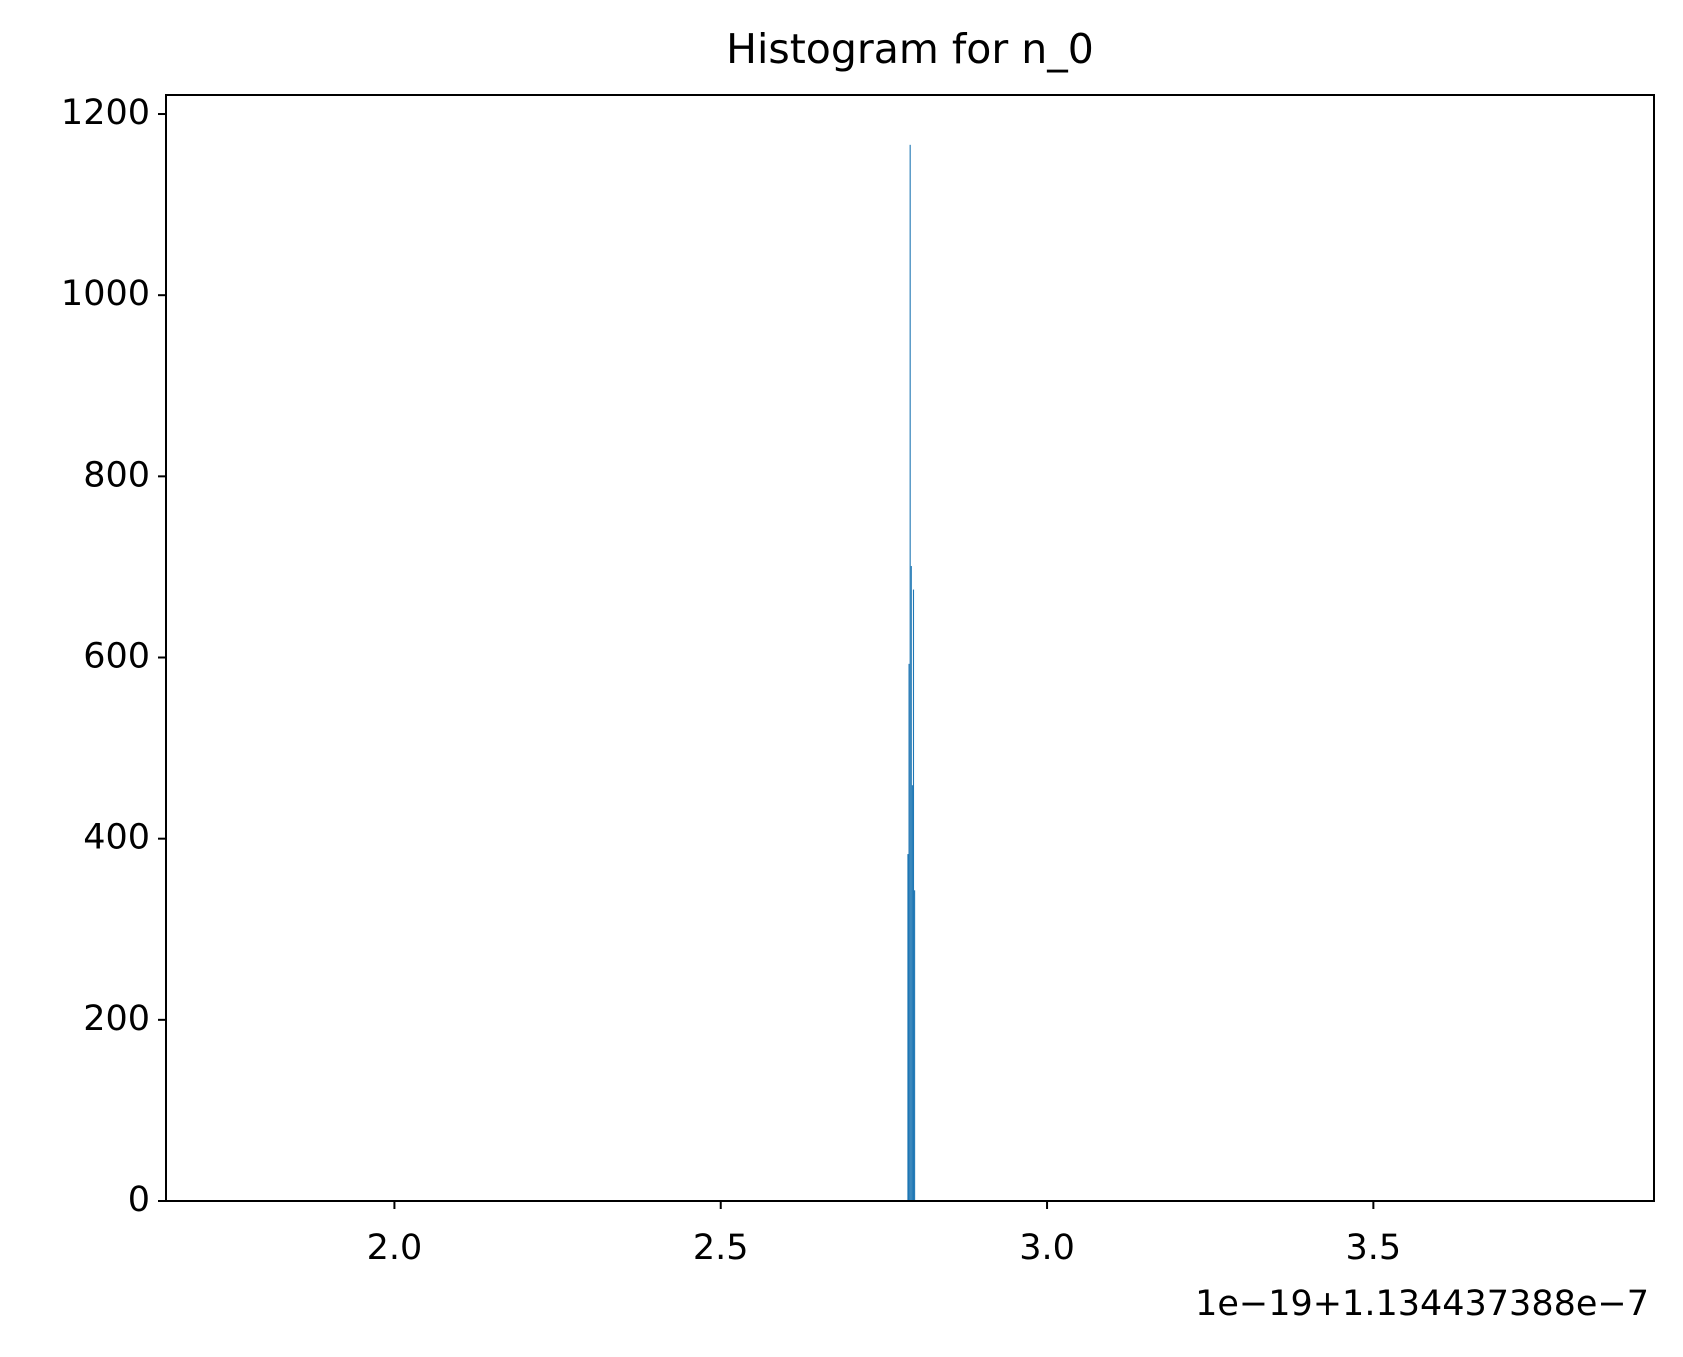  What do you see at coordinates (116, 838) in the screenshot?
I see `y-tick-label: 400` at bounding box center [116, 838].